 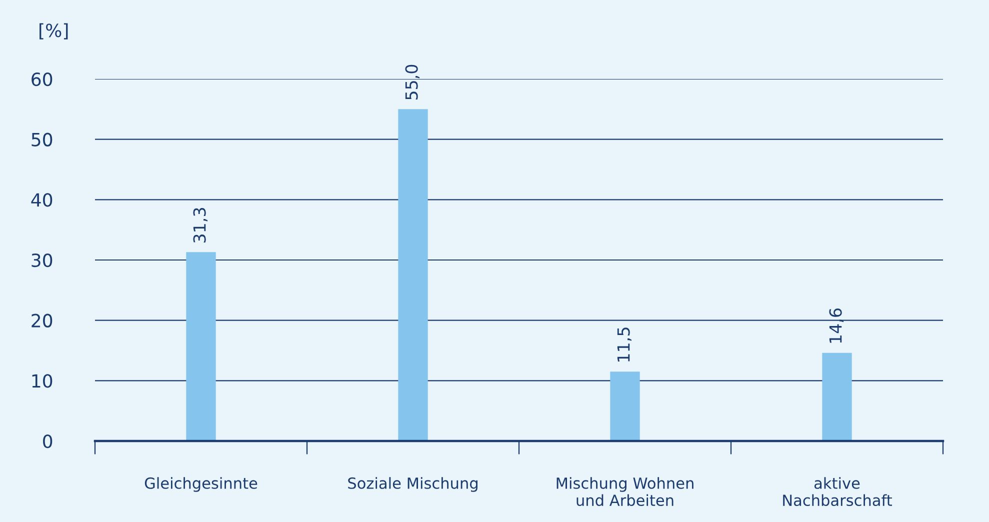 I want to click on y-tick-label: 60, so click(x=42, y=79).